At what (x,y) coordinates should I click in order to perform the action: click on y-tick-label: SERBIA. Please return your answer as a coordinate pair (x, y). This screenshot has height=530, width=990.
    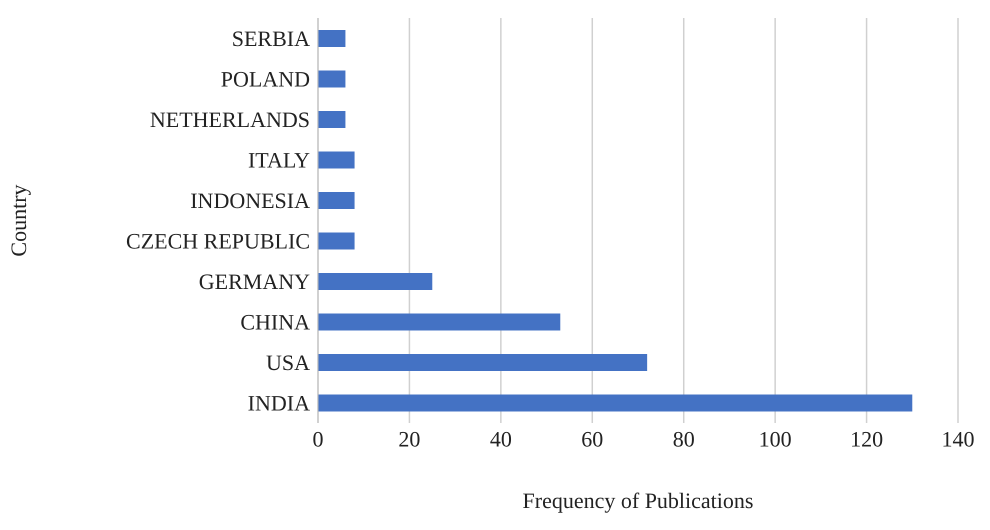
    Looking at the image, I should click on (271, 39).